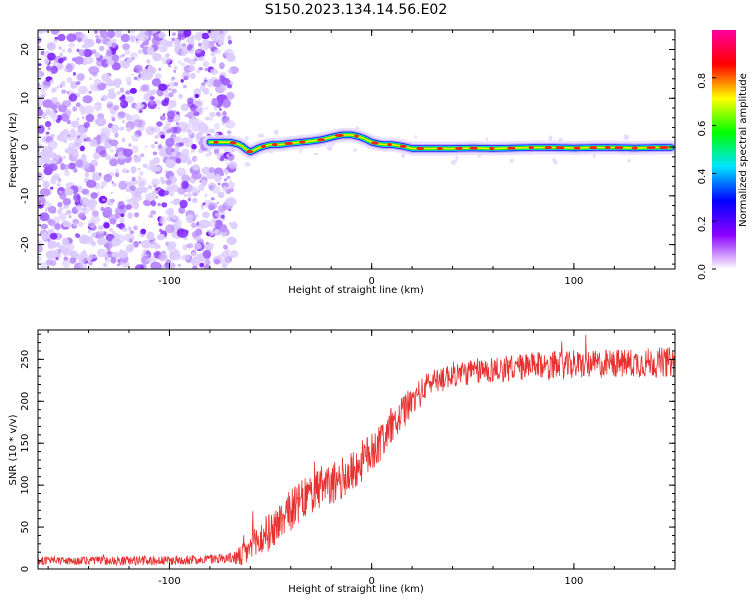 The height and width of the screenshot is (600, 750). Describe the element at coordinates (702, 224) in the screenshot. I see `colorbar-tick-label: 0.2` at that location.